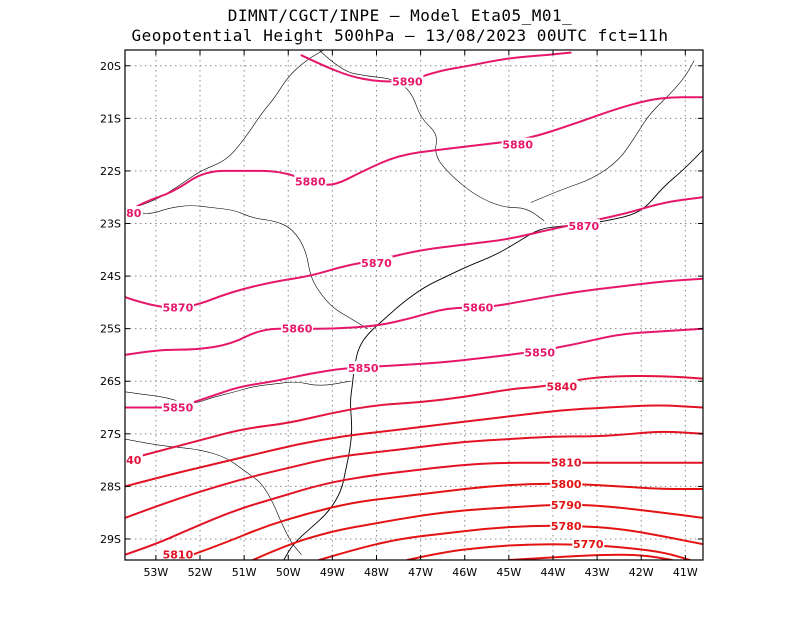 The height and width of the screenshot is (618, 800). I want to click on lon-tick-label: 44W, so click(553, 572).